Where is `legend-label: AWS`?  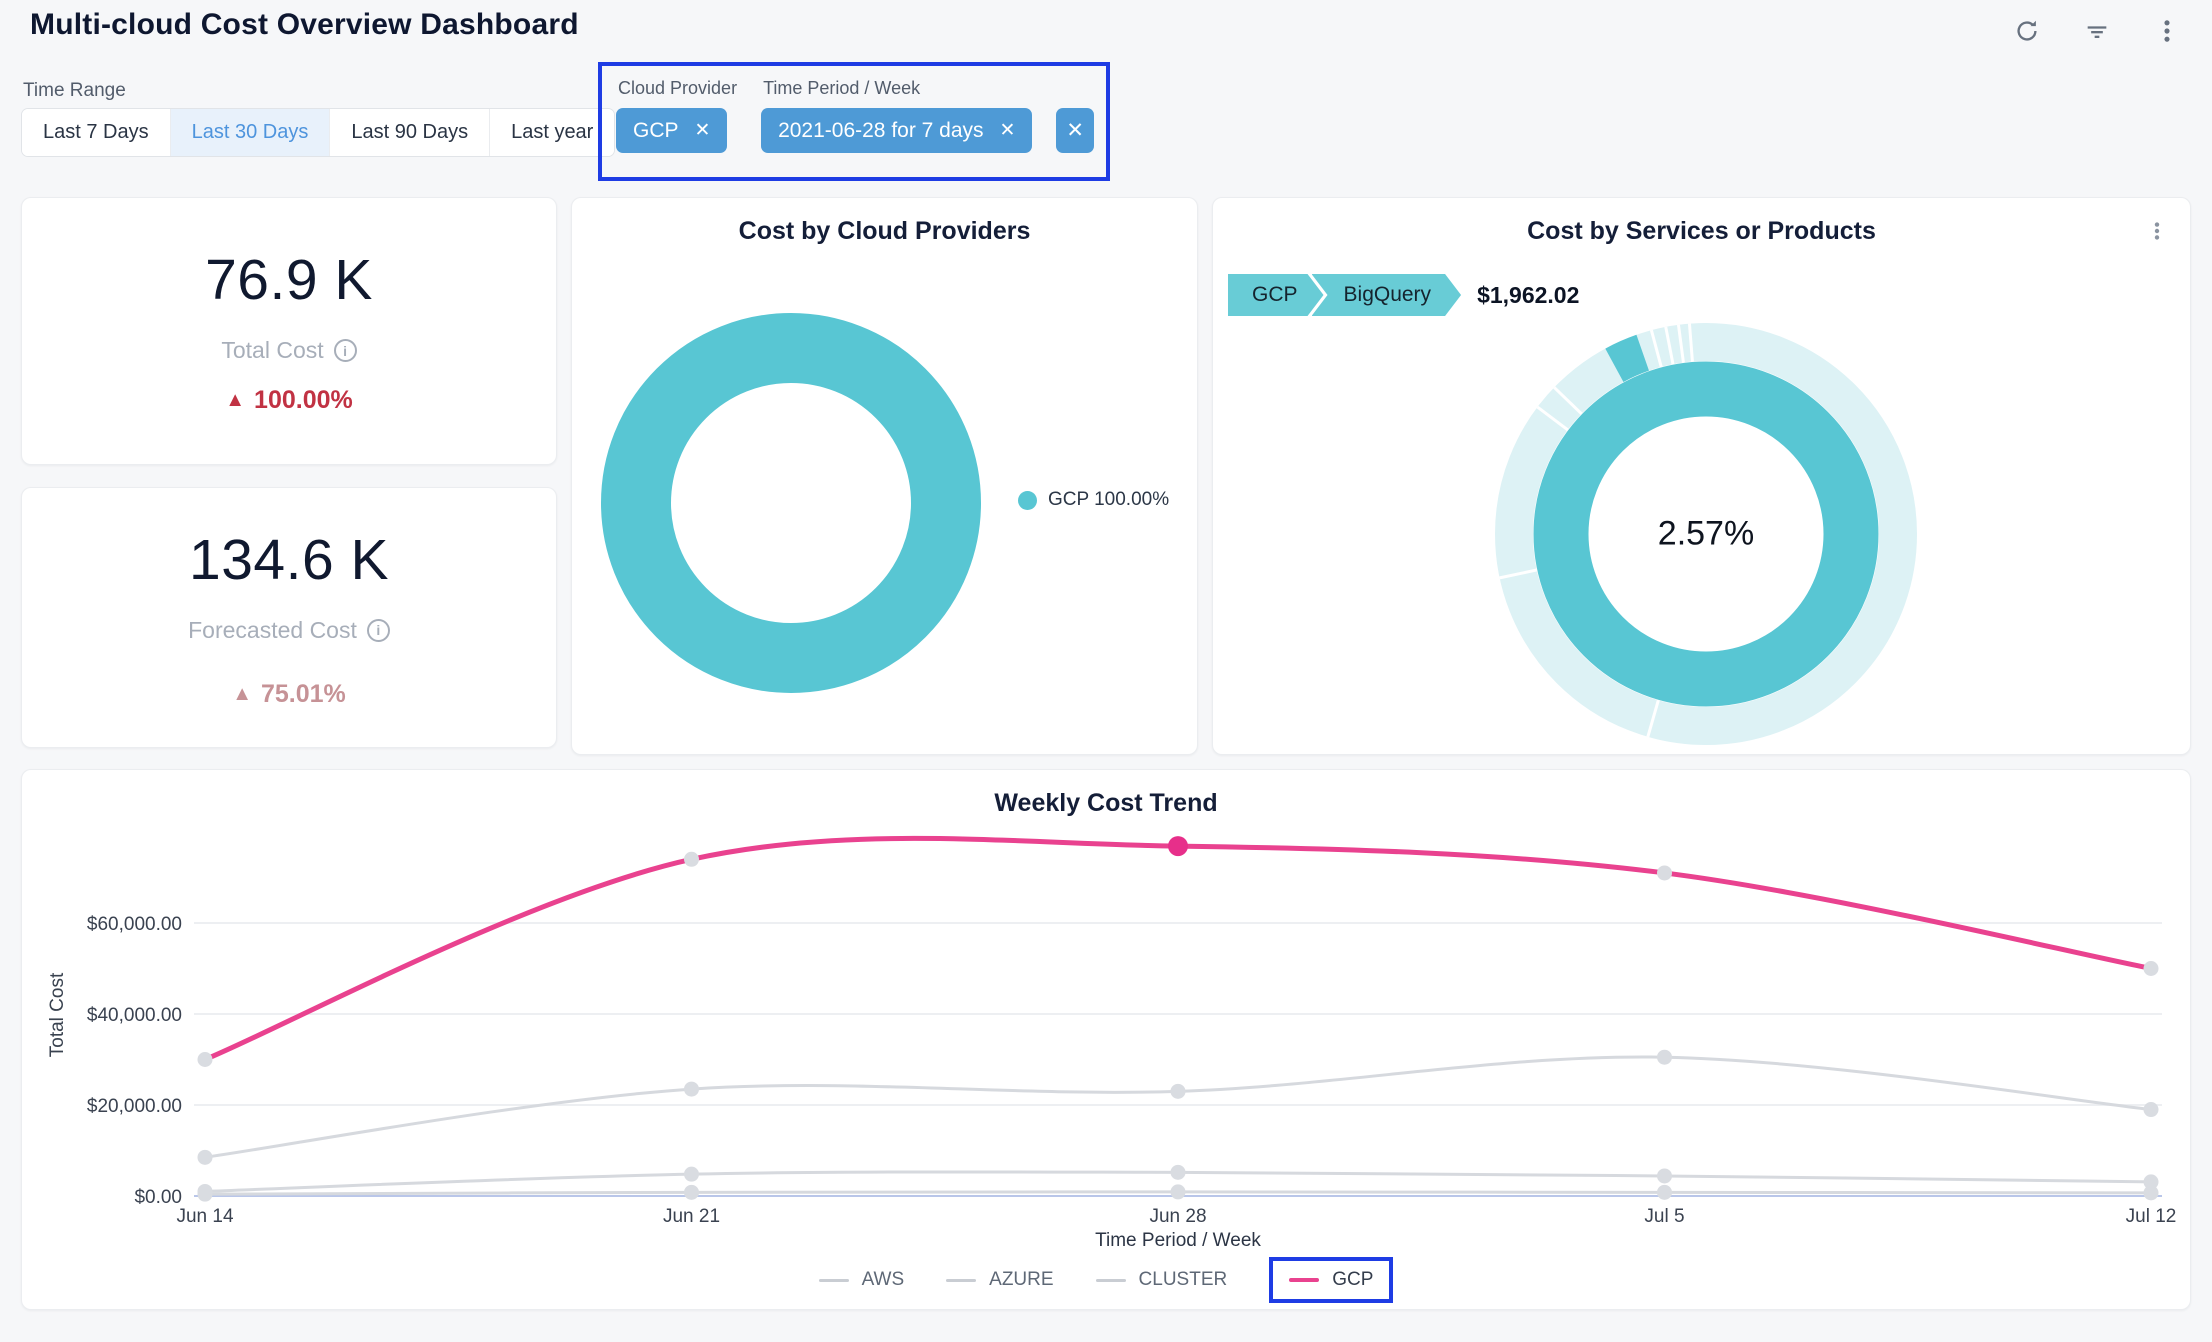 legend-label: AWS is located at coordinates (883, 1279).